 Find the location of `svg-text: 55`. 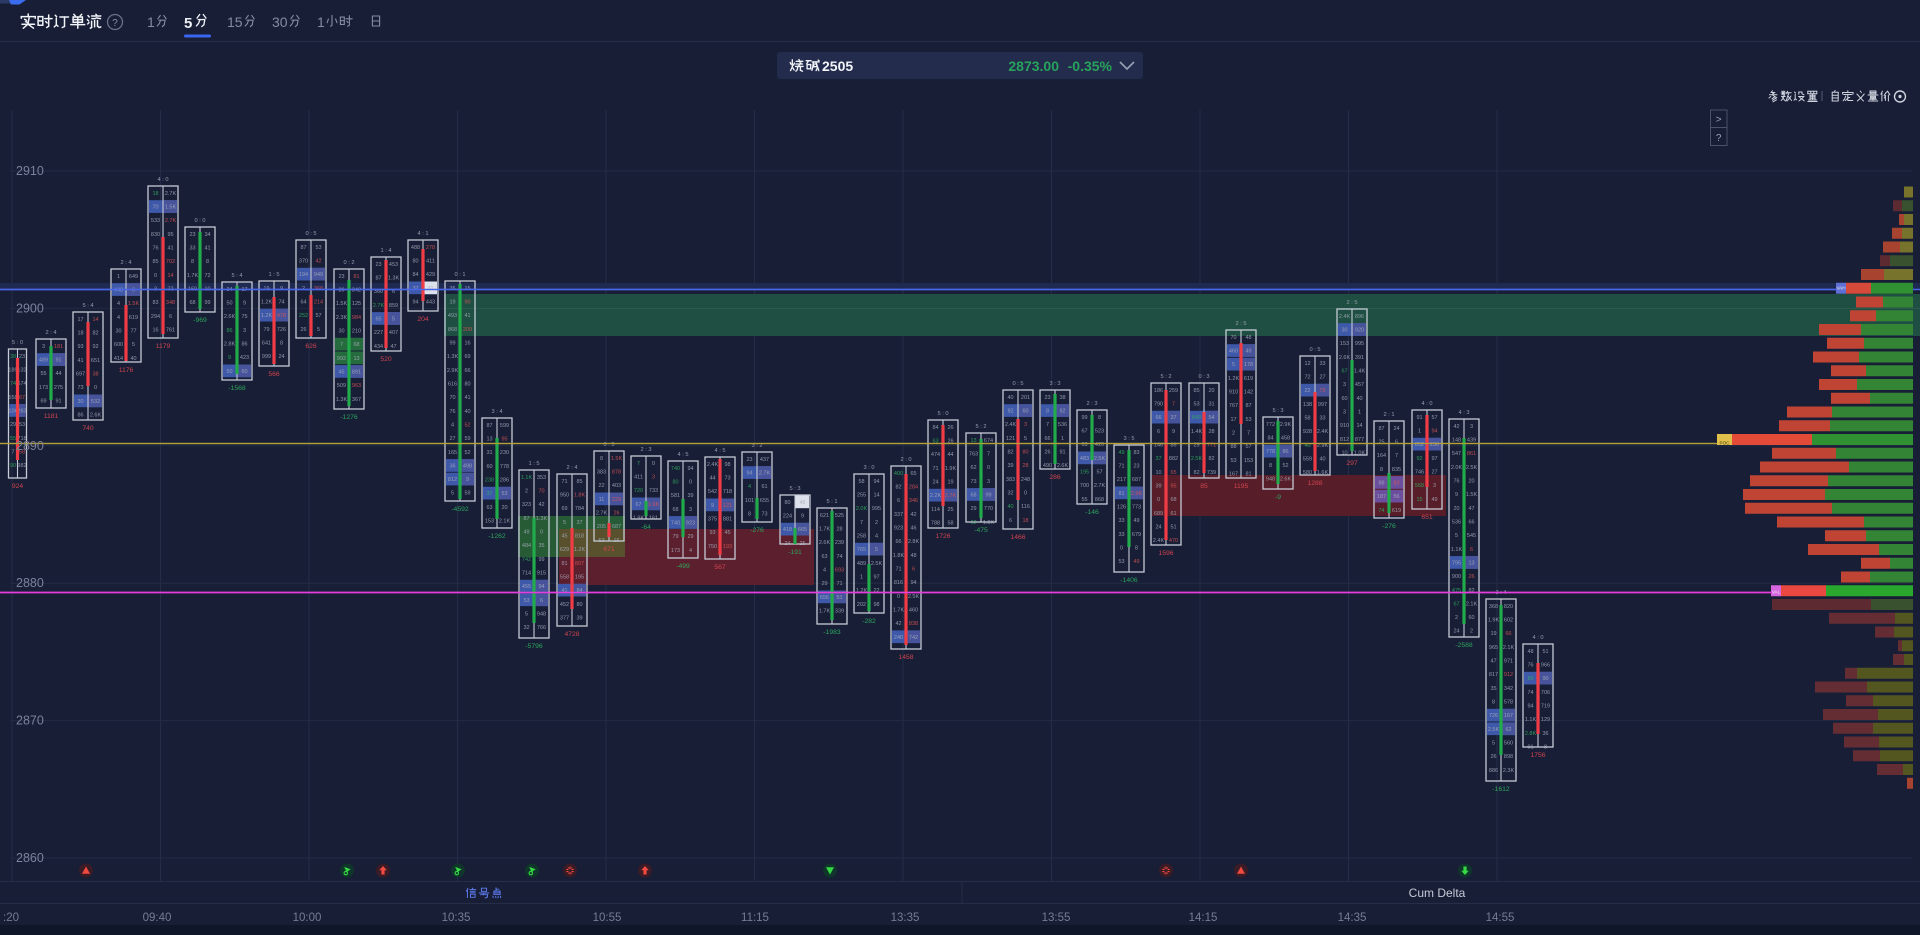

svg-text: 55 is located at coordinates (13, 439).